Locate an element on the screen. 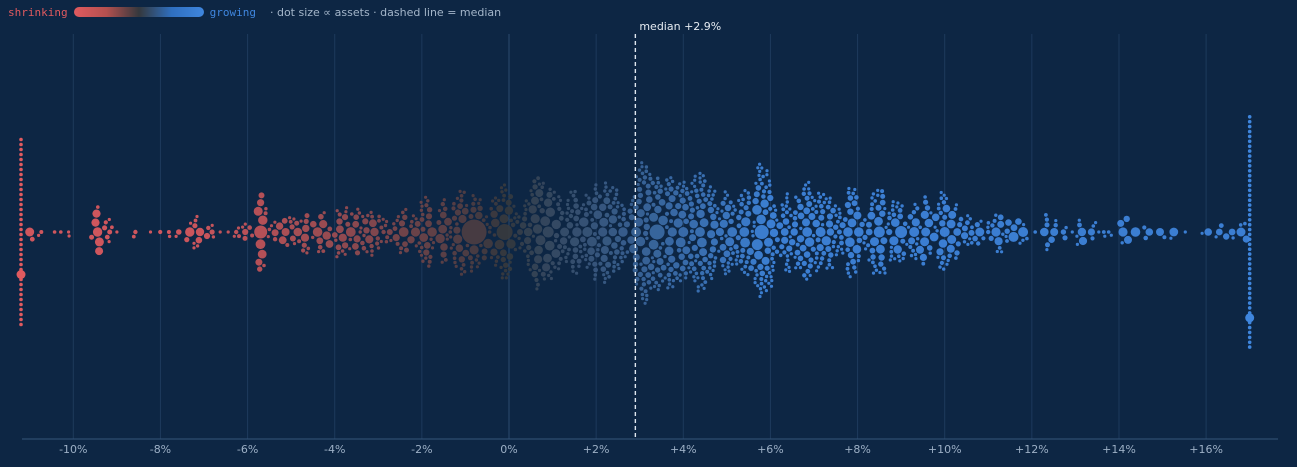 This screenshot has height=467, width=1297. x-tick-label: 0% is located at coordinates (508, 449).